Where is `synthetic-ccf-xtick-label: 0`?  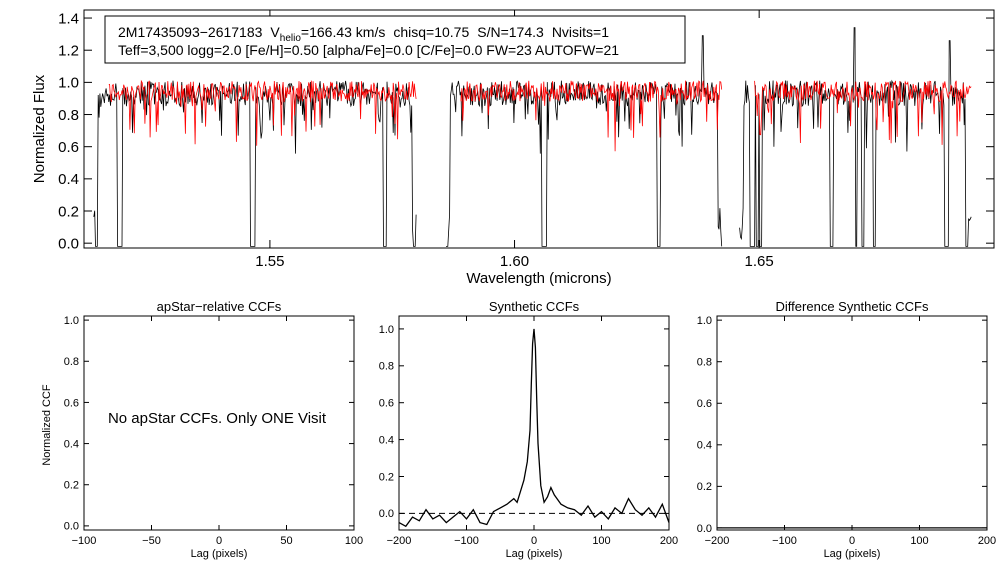 synthetic-ccf-xtick-label: 0 is located at coordinates (534, 541).